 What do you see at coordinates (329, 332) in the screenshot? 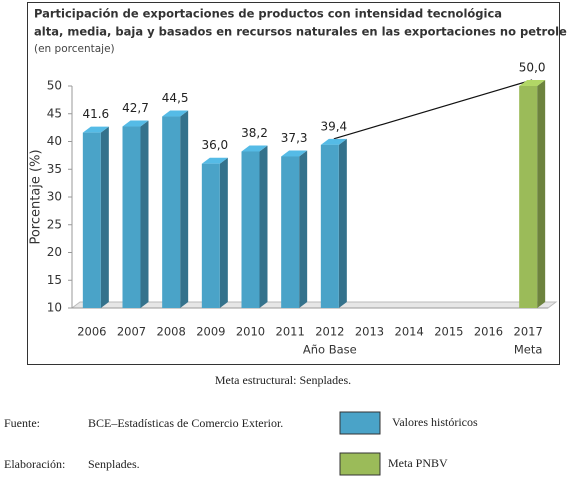
I see `x-tick-label: 2012` at bounding box center [329, 332].